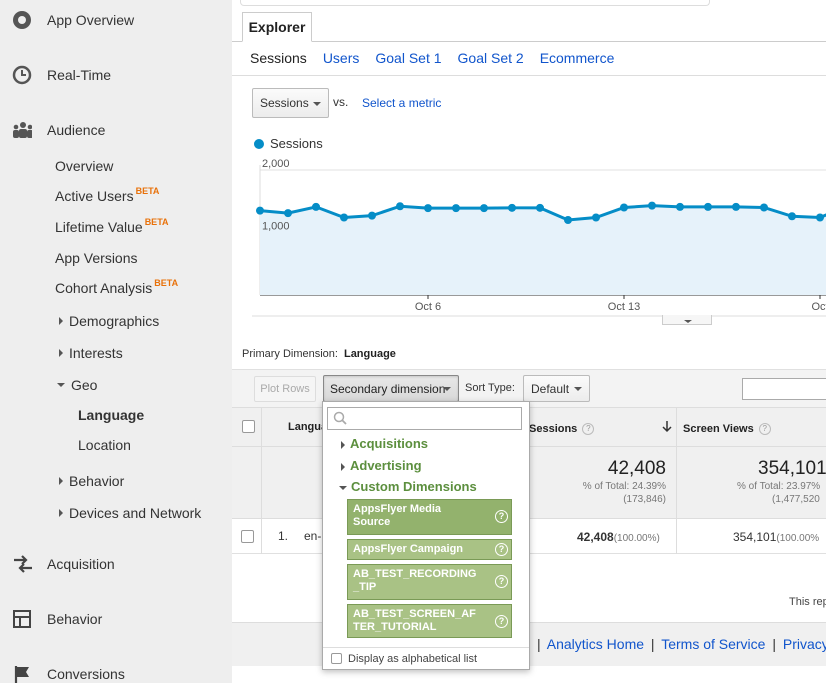 The image size is (826, 683). What do you see at coordinates (428, 307) in the screenshot?
I see `x-tick-label: Oct 6` at bounding box center [428, 307].